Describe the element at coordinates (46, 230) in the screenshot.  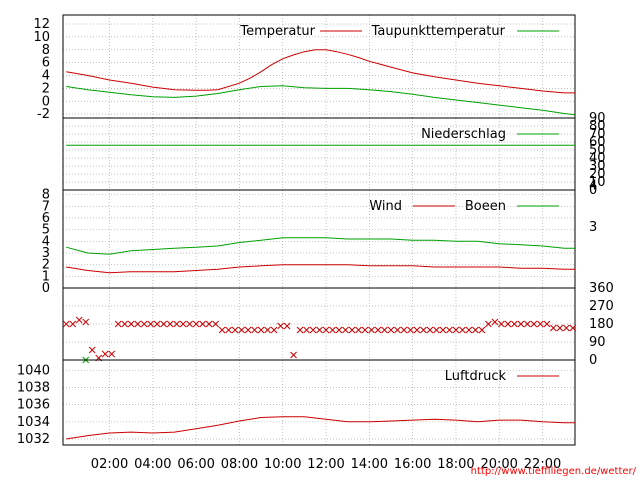
I see `y-tick-label: 5` at that location.